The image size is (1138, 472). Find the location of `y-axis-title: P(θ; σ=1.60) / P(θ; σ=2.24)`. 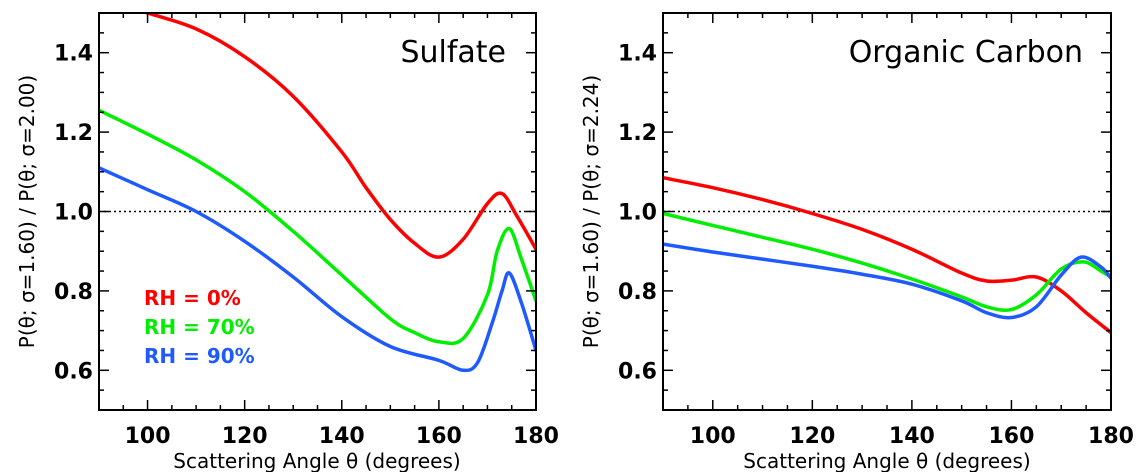

y-axis-title: P(θ; σ=1.60) / P(θ; σ=2.24) is located at coordinates (591, 211).